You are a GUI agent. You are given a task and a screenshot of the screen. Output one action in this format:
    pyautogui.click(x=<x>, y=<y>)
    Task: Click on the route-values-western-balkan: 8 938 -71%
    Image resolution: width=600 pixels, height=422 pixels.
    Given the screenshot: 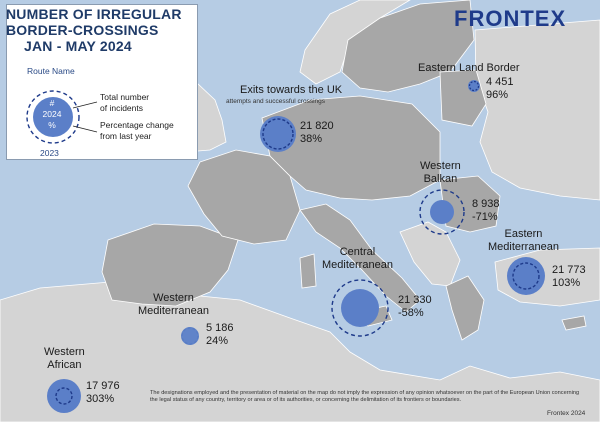 What is the action you would take?
    pyautogui.click(x=486, y=211)
    